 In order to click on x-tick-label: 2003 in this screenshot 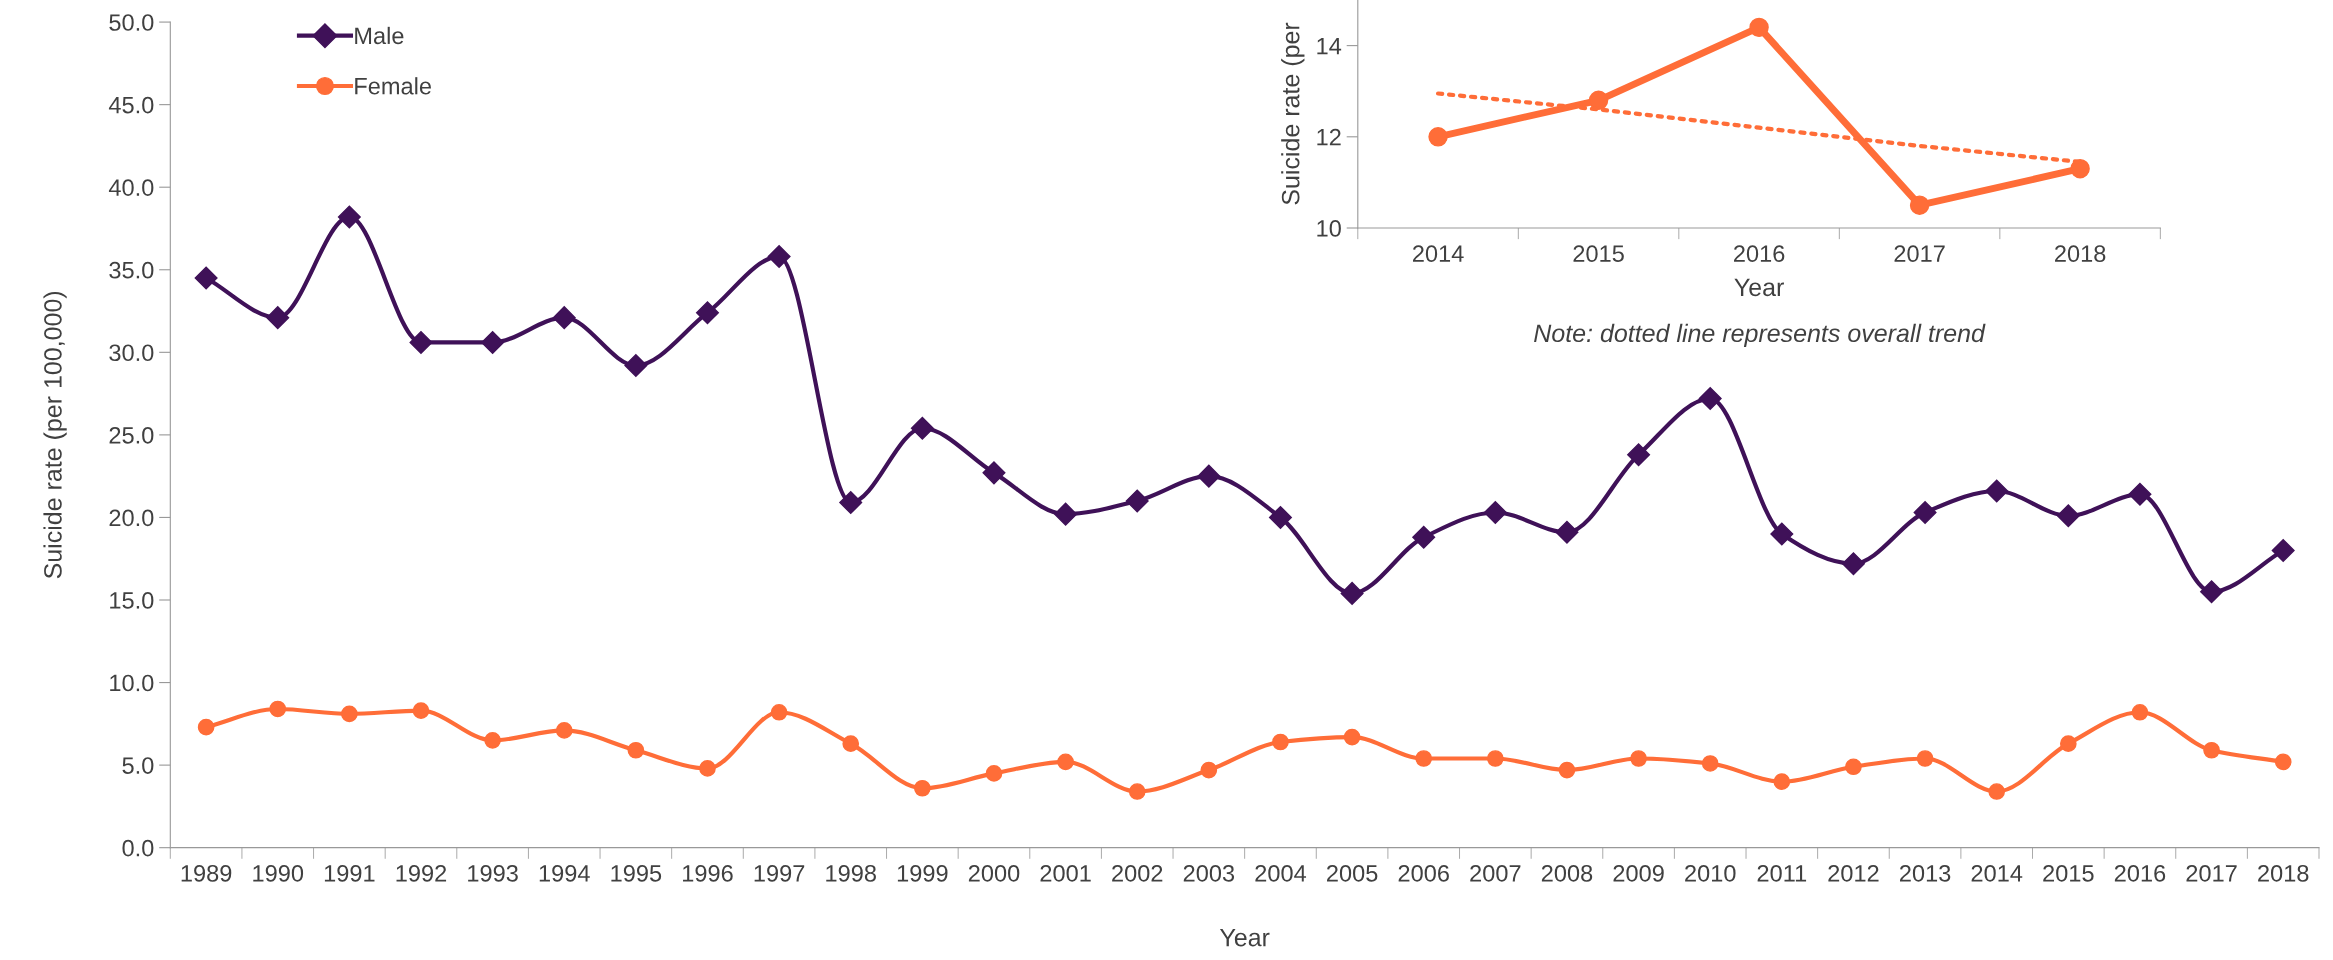, I will do `click(1209, 873)`.